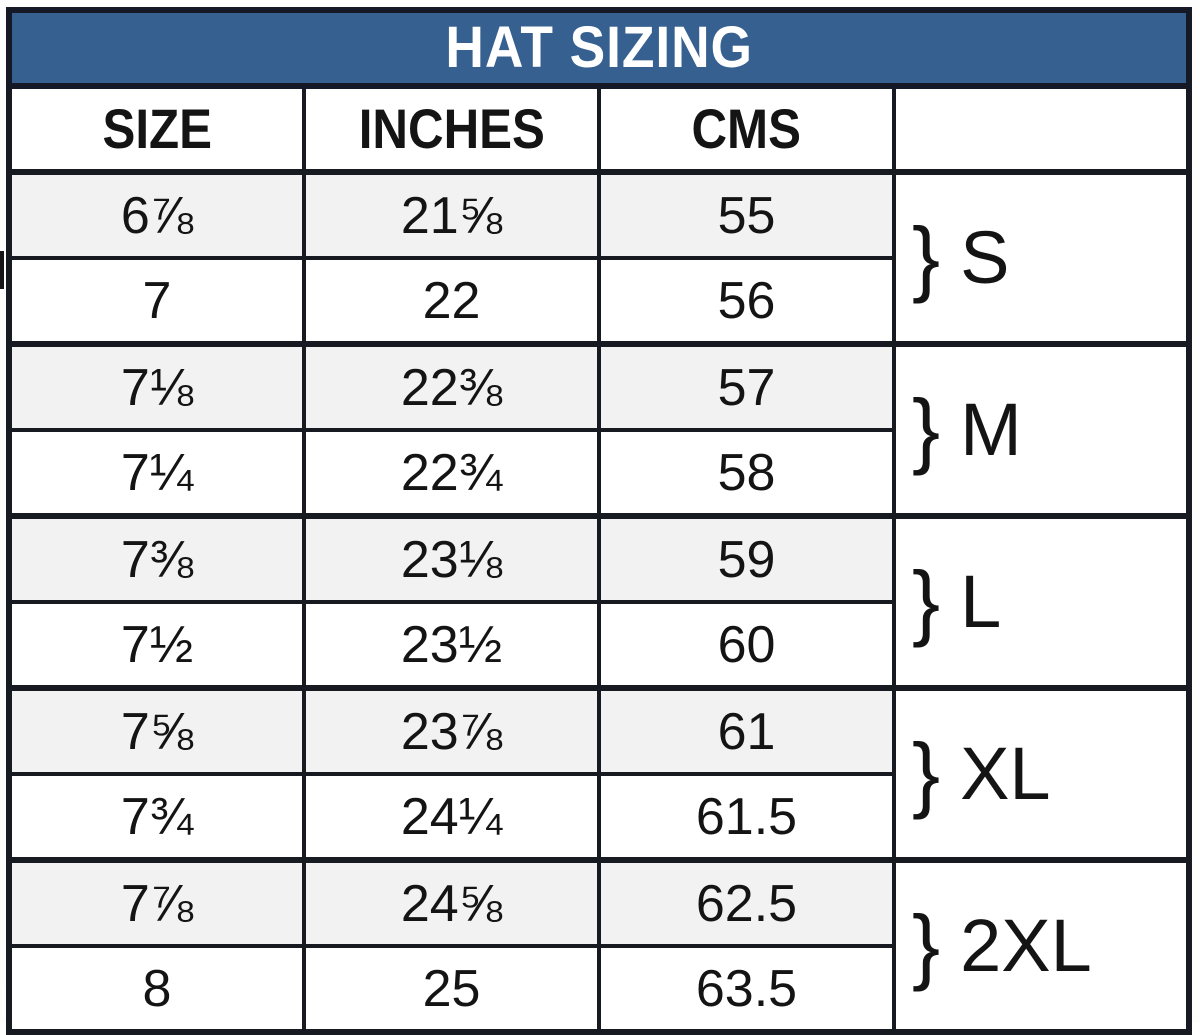 This screenshot has width=1200, height=1035. I want to click on table-row: 7½ 23½ 60, so click(598, 645).